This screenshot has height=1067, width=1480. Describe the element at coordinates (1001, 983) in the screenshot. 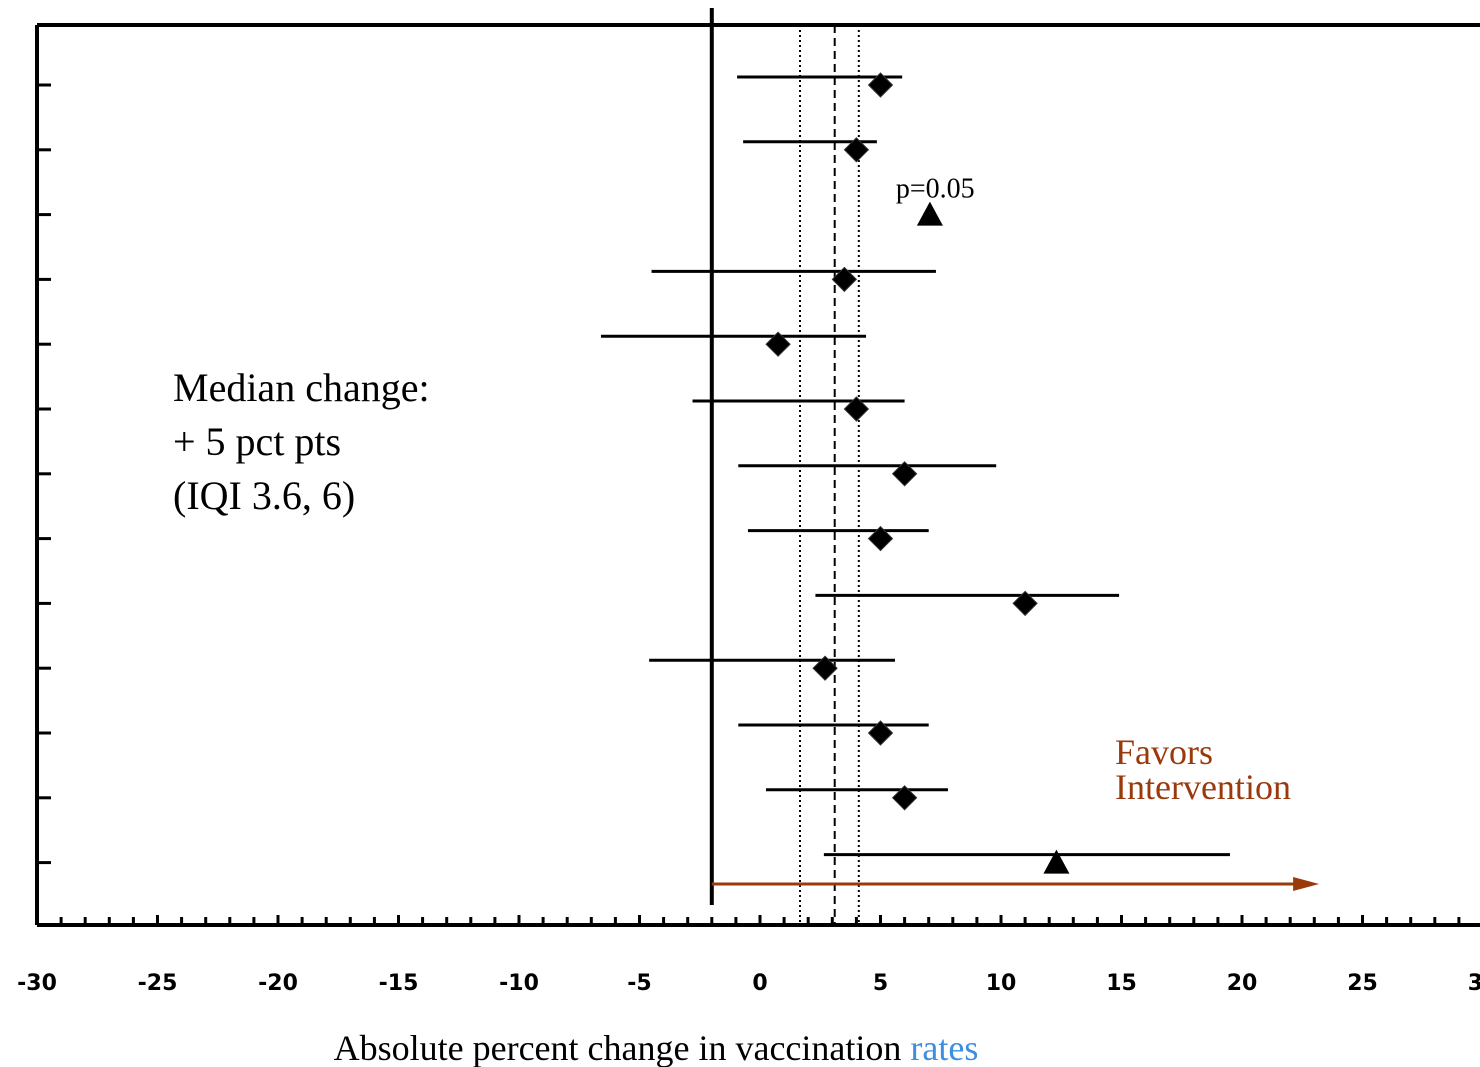

I see `x-tick-label: 10` at that location.